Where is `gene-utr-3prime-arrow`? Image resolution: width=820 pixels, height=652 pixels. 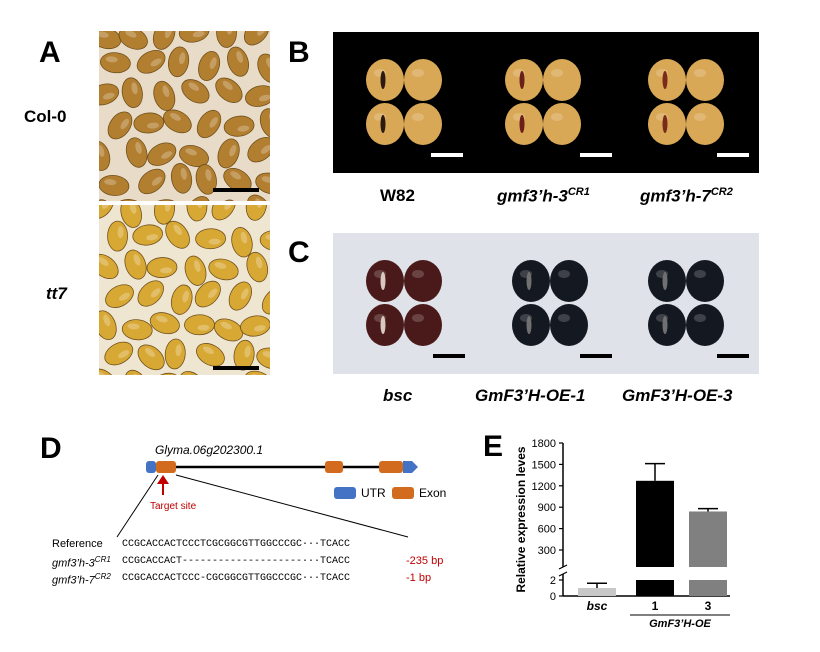 gene-utr-3prime-arrow is located at coordinates (410, 467).